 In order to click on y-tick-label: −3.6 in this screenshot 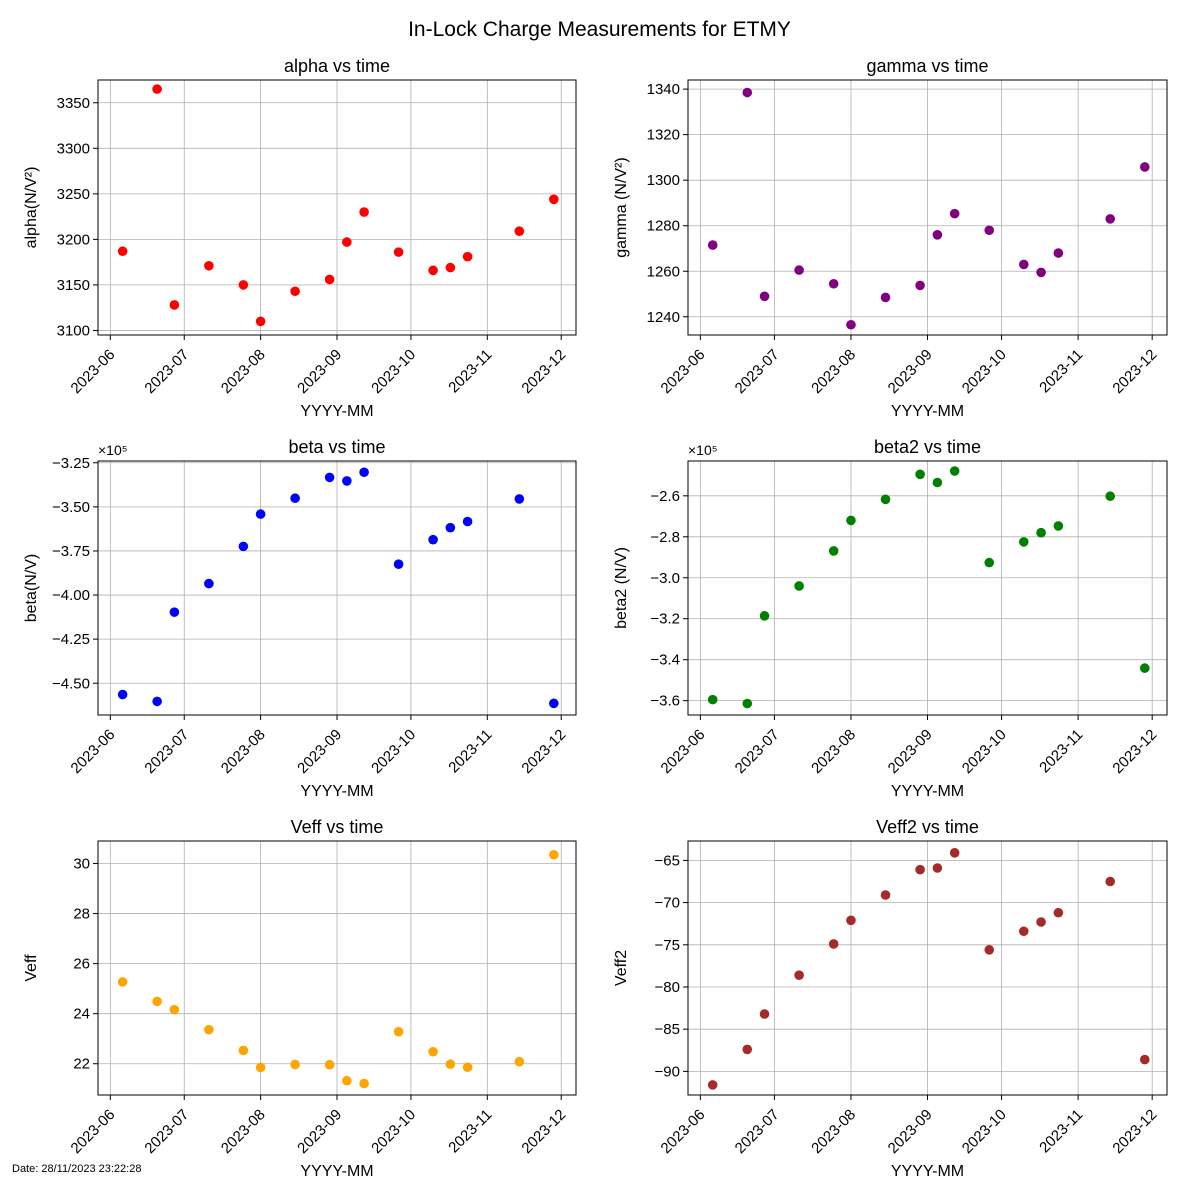, I will do `click(665, 701)`.